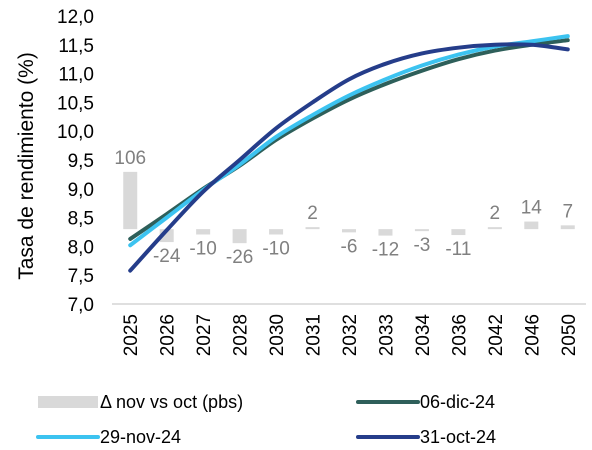  Describe the element at coordinates (75, 17) in the screenshot. I see `y-tick-label: 12,0` at that location.